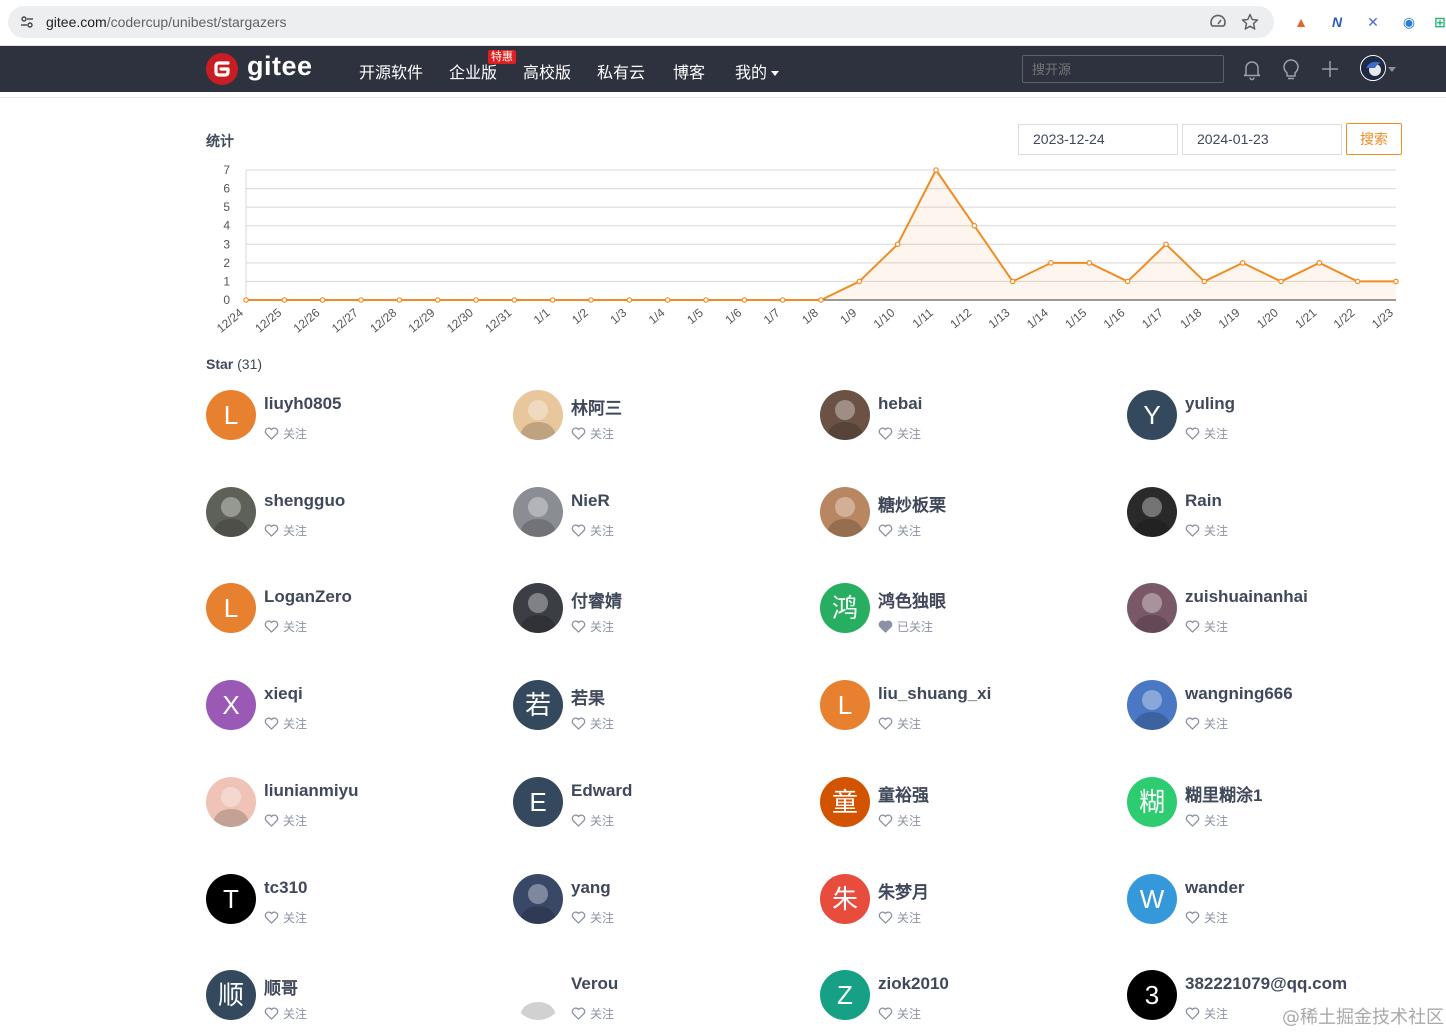  Describe the element at coordinates (473, 73) in the screenshot. I see `nav-enterprise: 企业版` at that location.